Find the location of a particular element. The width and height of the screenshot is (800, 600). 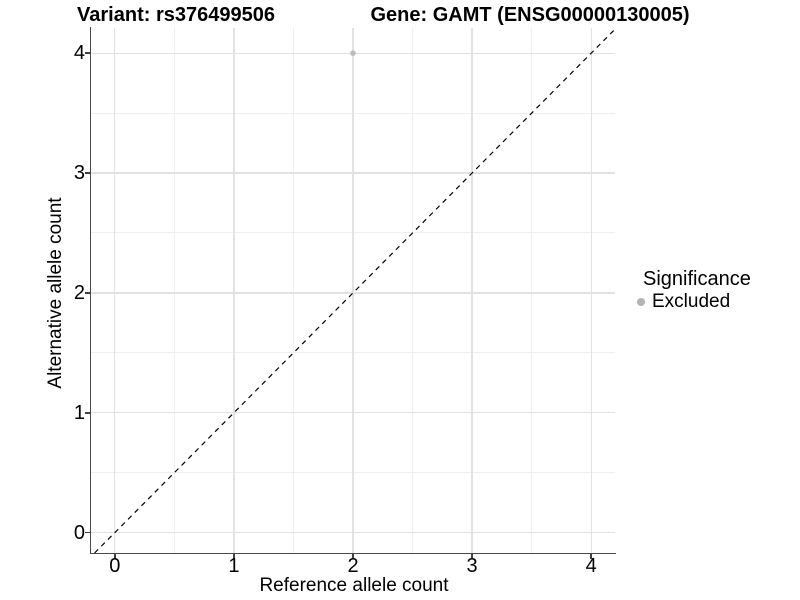

legend-item-label: Excluded is located at coordinates (691, 301).